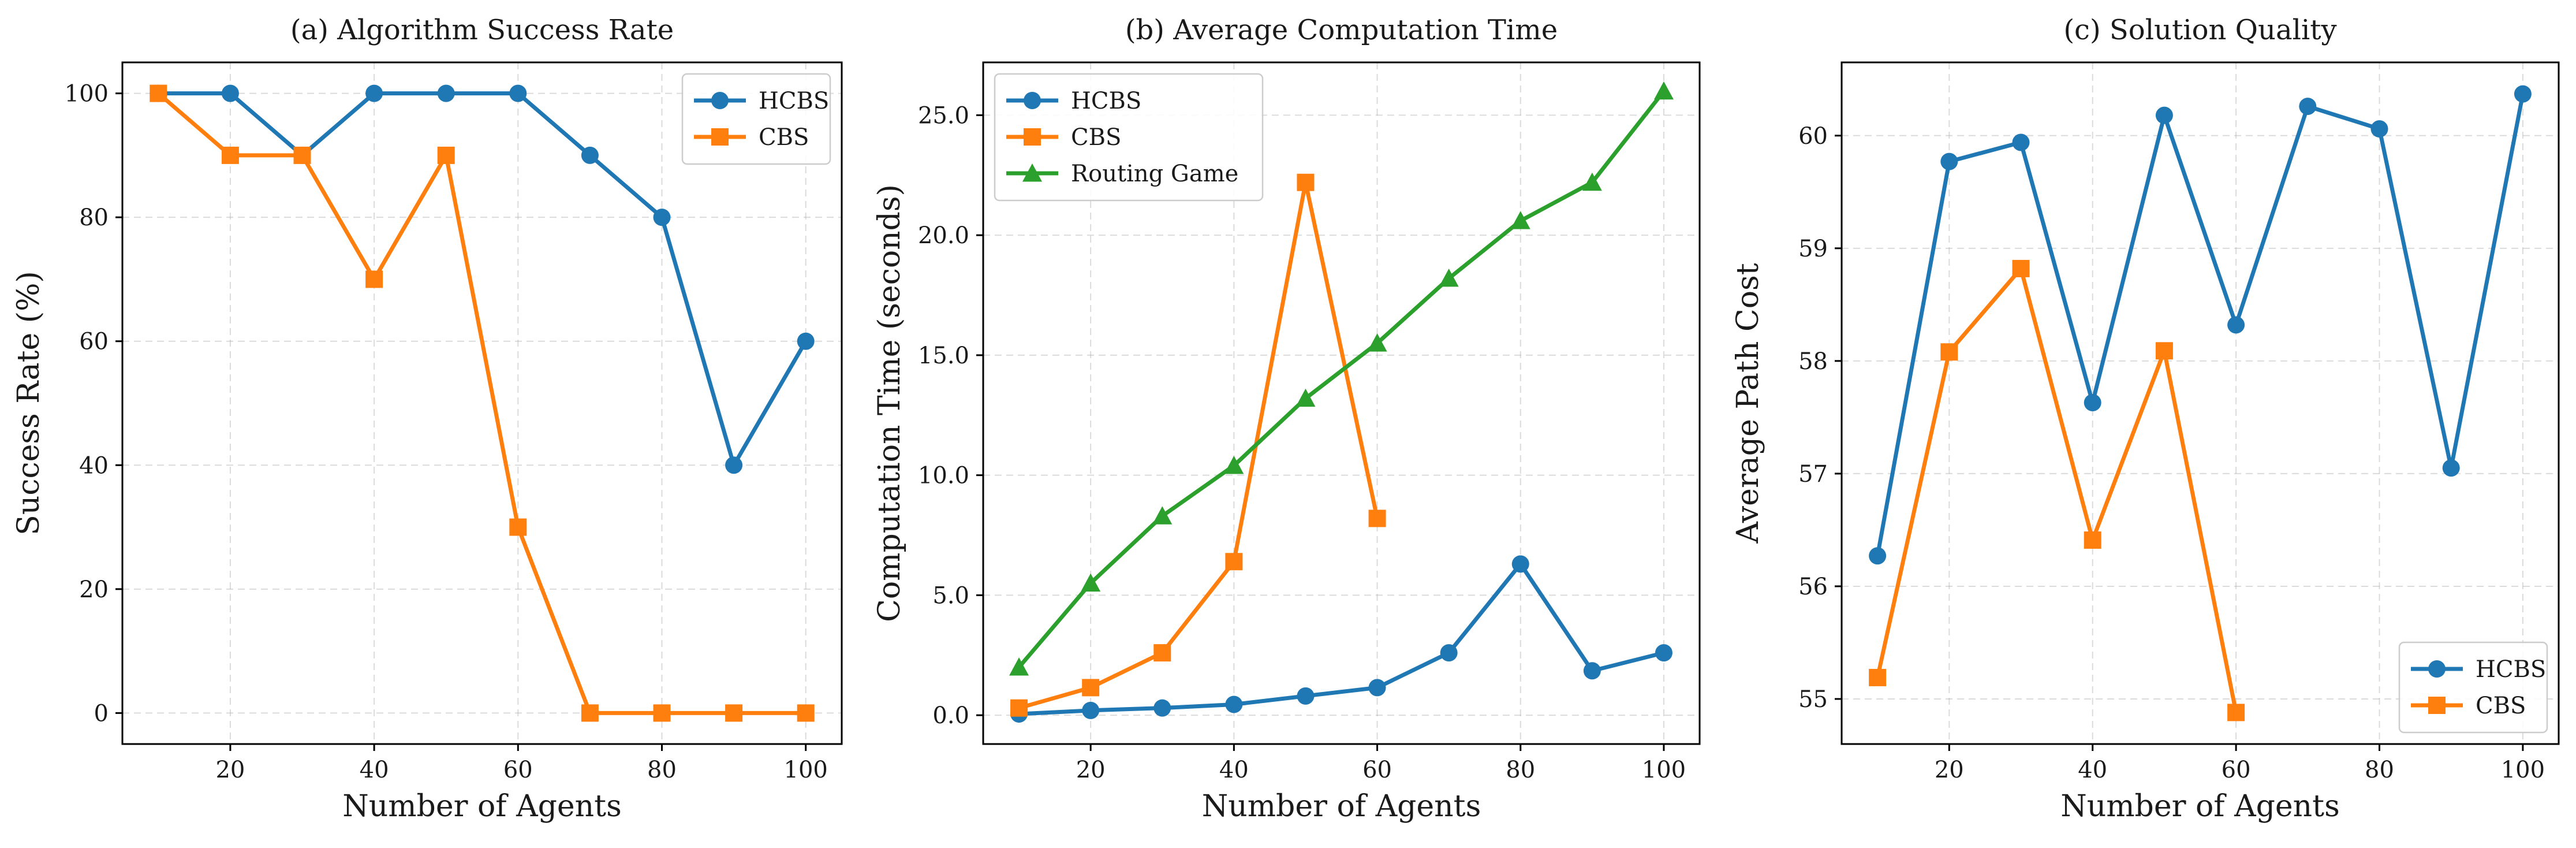  Describe the element at coordinates (1813, 474) in the screenshot. I see `y-tick-label: 57` at that location.